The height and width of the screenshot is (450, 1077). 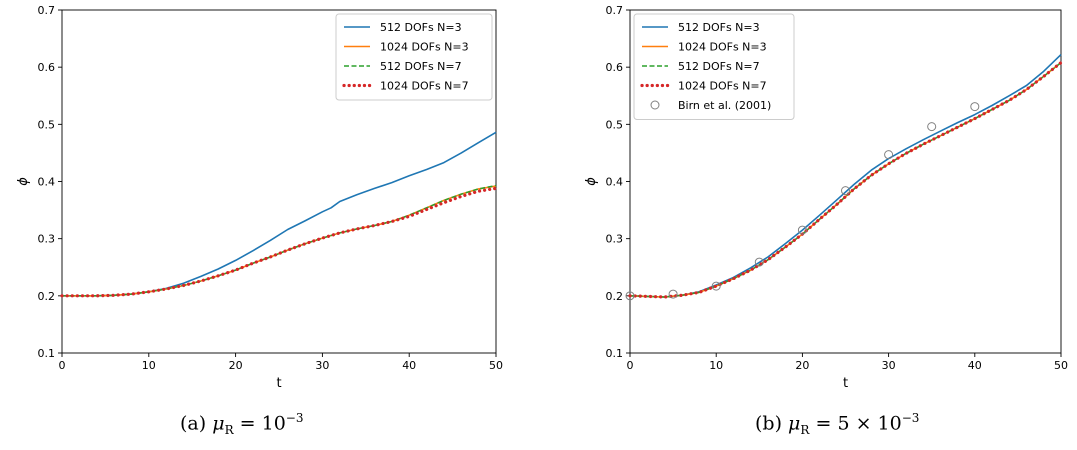 I want to click on a-ytick-label: 0.3, so click(x=47, y=239).